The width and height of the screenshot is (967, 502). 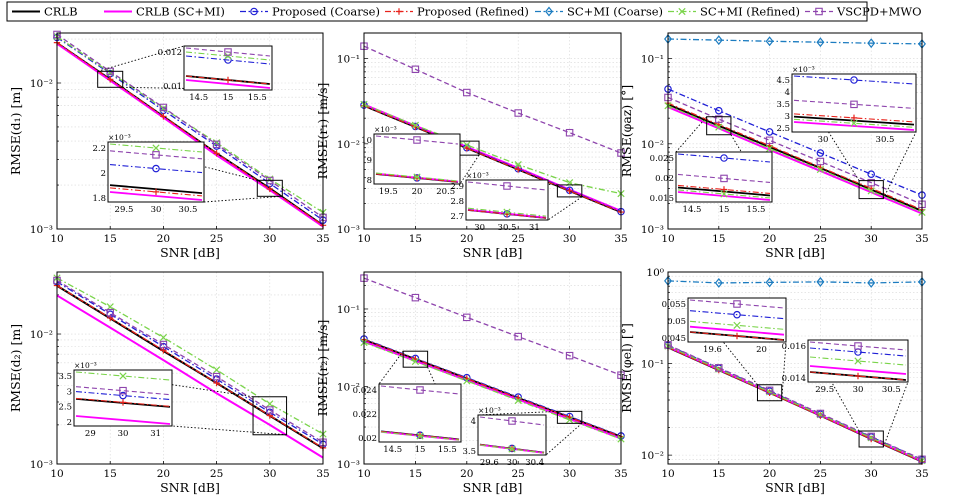 What do you see at coordinates (155, 434) in the screenshot?
I see `inset-x-tick-label: 31` at bounding box center [155, 434].